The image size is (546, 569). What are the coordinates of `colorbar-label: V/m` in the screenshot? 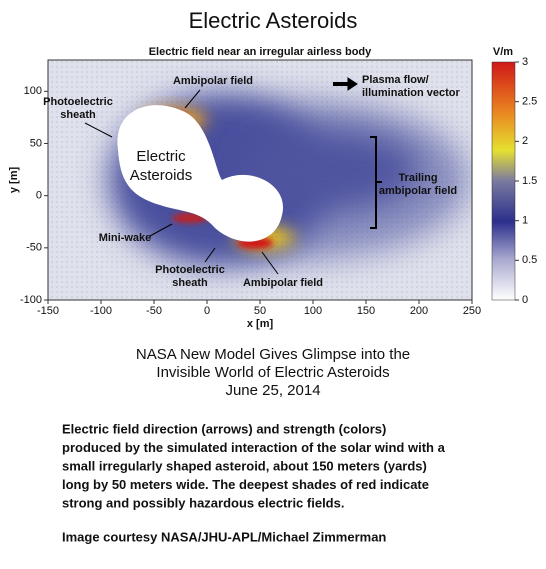 It's located at (503, 52).